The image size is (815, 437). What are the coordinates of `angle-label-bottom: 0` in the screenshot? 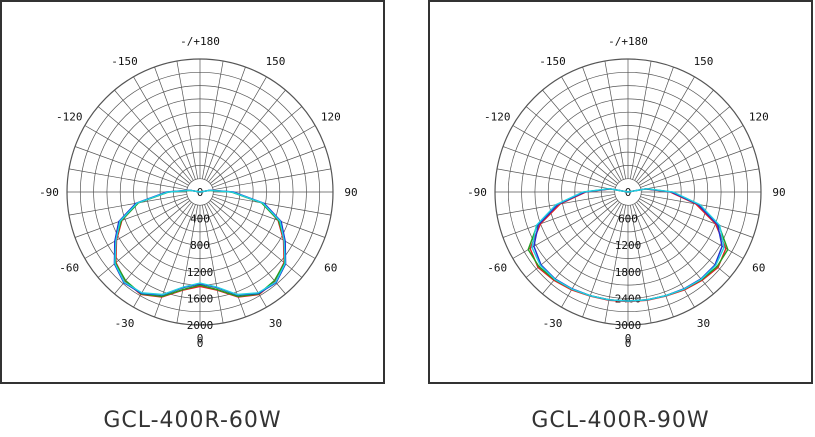 It's located at (200, 338).